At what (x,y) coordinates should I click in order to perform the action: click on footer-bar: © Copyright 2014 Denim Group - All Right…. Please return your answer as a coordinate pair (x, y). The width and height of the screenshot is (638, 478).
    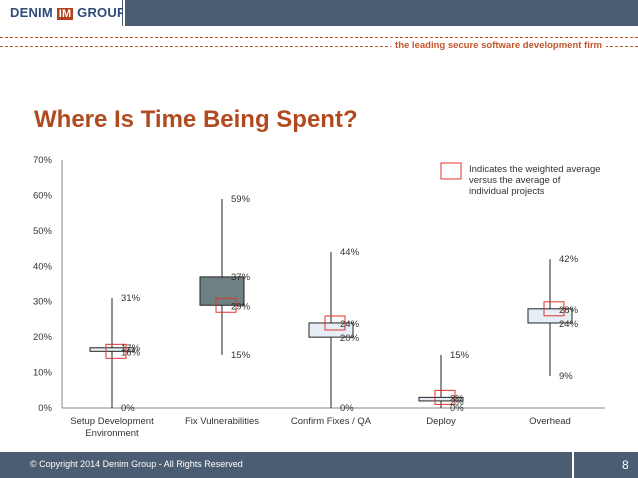
    Looking at the image, I should click on (319, 465).